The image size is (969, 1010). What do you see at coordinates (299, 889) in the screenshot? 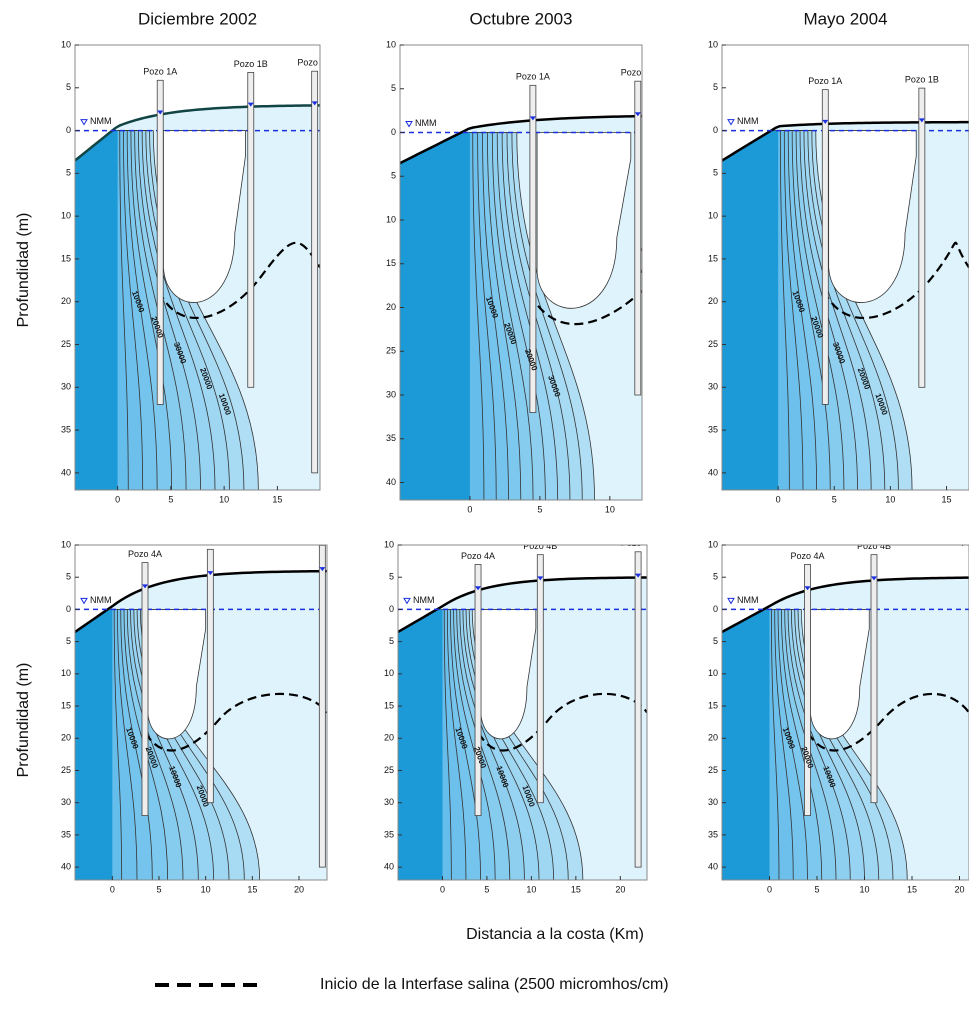
I see `x-tick-label: 20` at bounding box center [299, 889].